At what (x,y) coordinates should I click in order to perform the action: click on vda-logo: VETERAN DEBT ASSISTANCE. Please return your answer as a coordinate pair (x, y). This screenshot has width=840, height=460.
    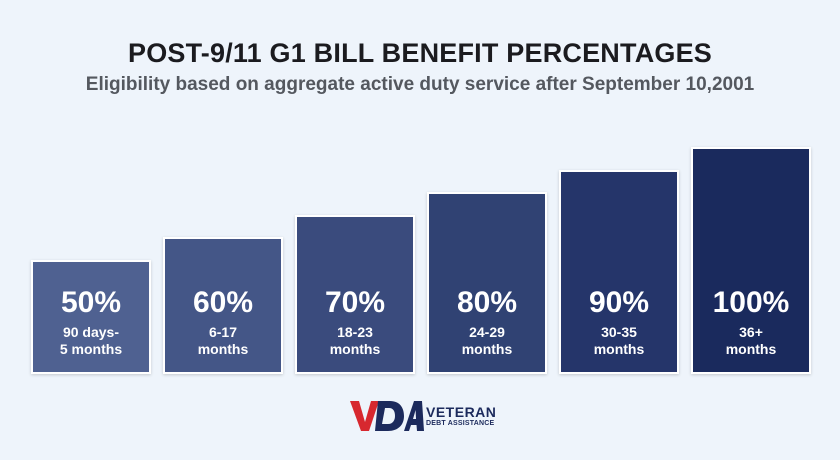
    Looking at the image, I should click on (423, 418).